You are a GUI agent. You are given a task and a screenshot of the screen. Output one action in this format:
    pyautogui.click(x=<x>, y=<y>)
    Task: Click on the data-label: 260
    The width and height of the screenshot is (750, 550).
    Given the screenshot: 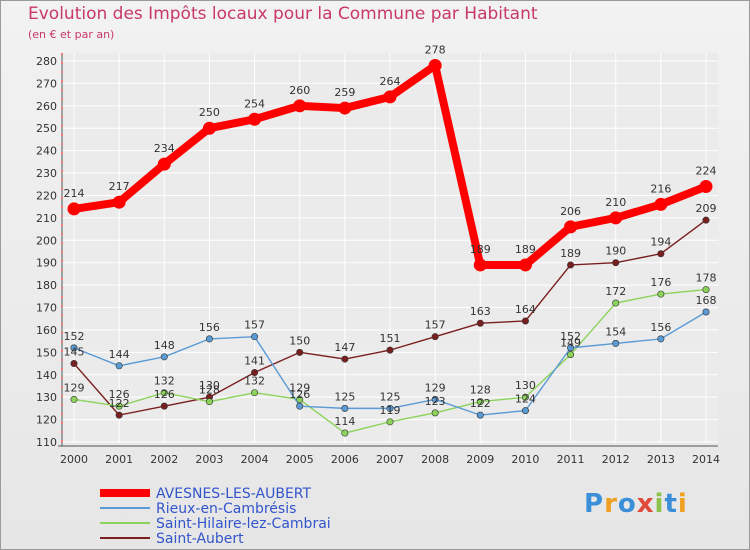 What is the action you would take?
    pyautogui.click(x=299, y=90)
    